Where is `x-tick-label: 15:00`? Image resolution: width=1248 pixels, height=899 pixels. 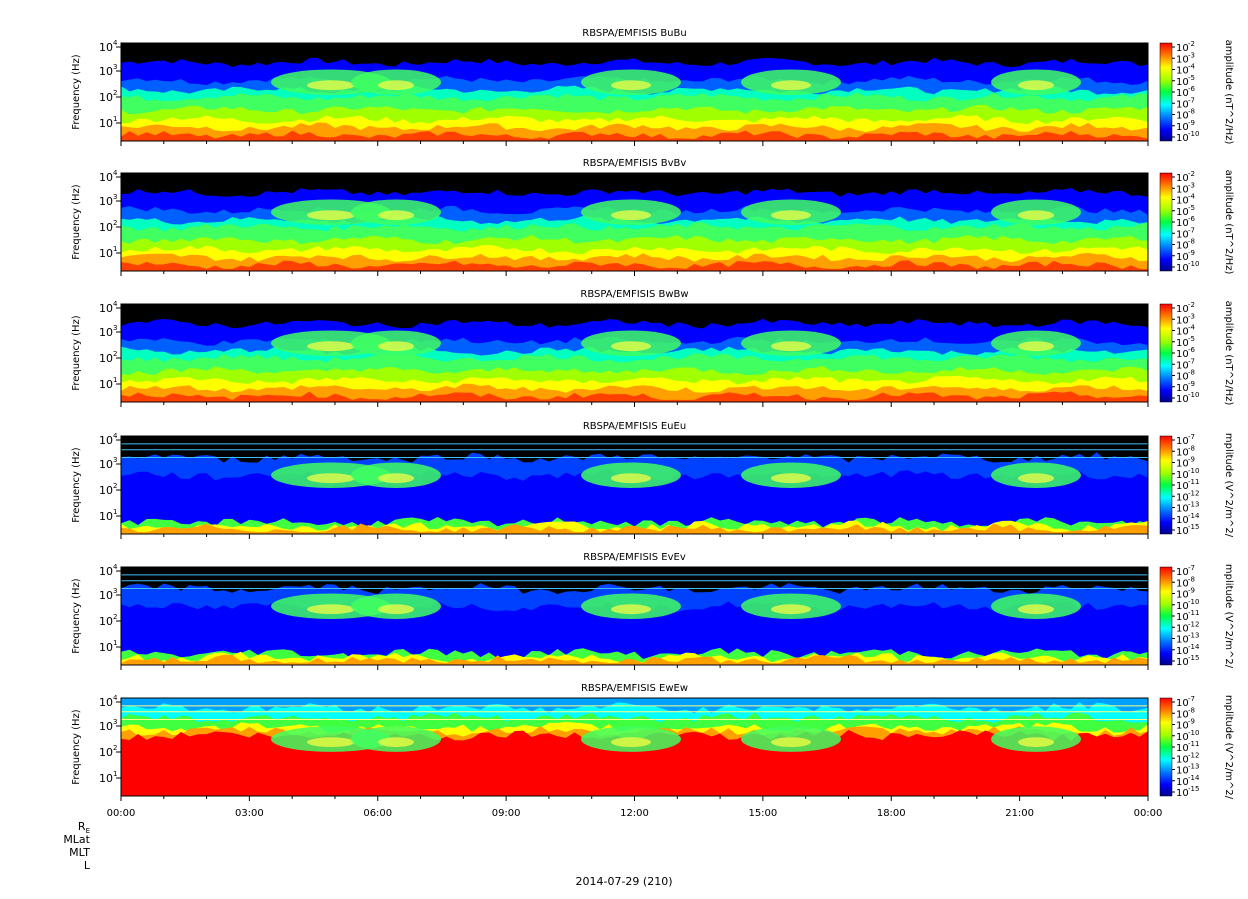
x-tick-label: 15:00 is located at coordinates (762, 813).